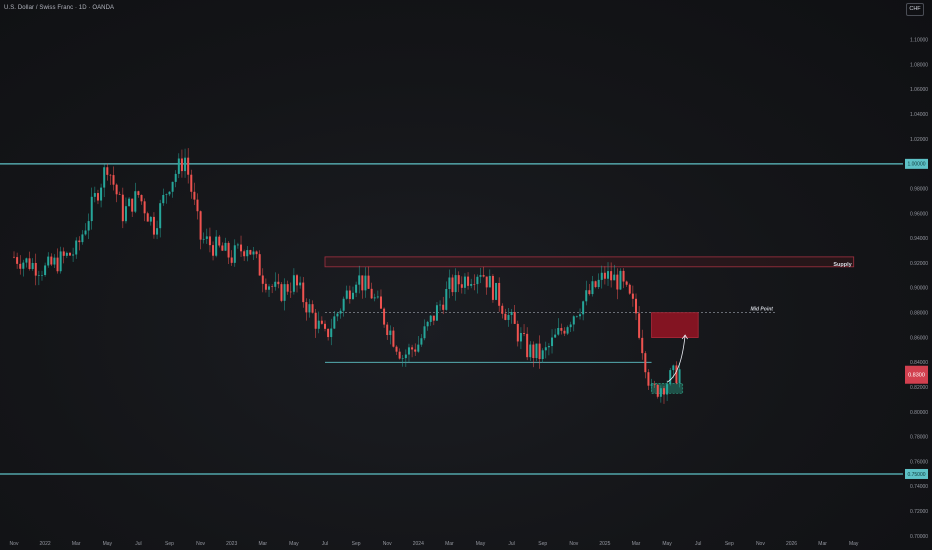 The image size is (932, 550). What do you see at coordinates (262, 544) in the screenshot?
I see `x-tick-label: Mar` at bounding box center [262, 544].